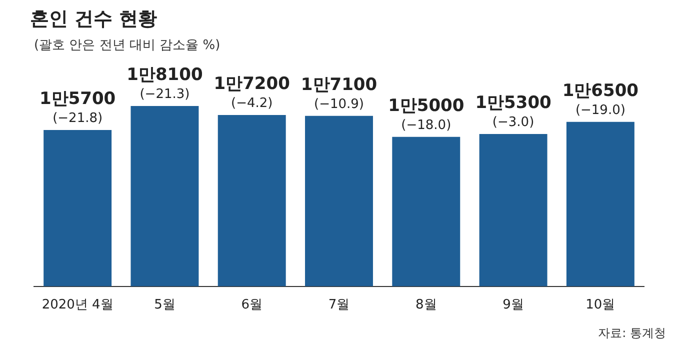 Image resolution: width=680 pixels, height=348 pixels. I want to click on x-tick-label: 7월, so click(339, 305).